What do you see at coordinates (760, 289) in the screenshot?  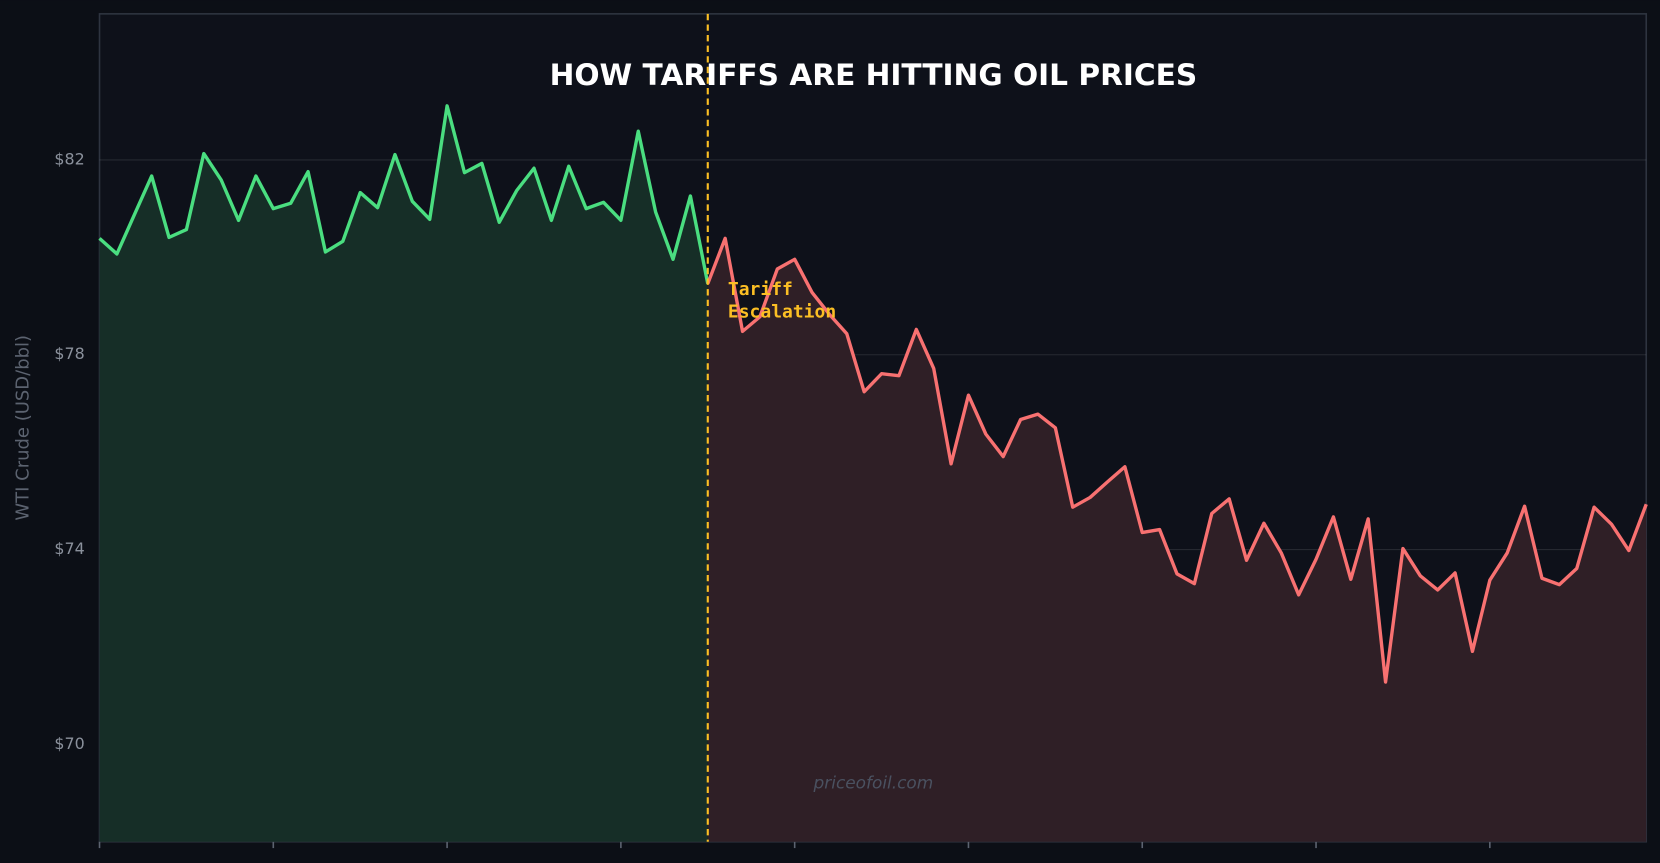 I see `annotation-text: Tariff` at bounding box center [760, 289].